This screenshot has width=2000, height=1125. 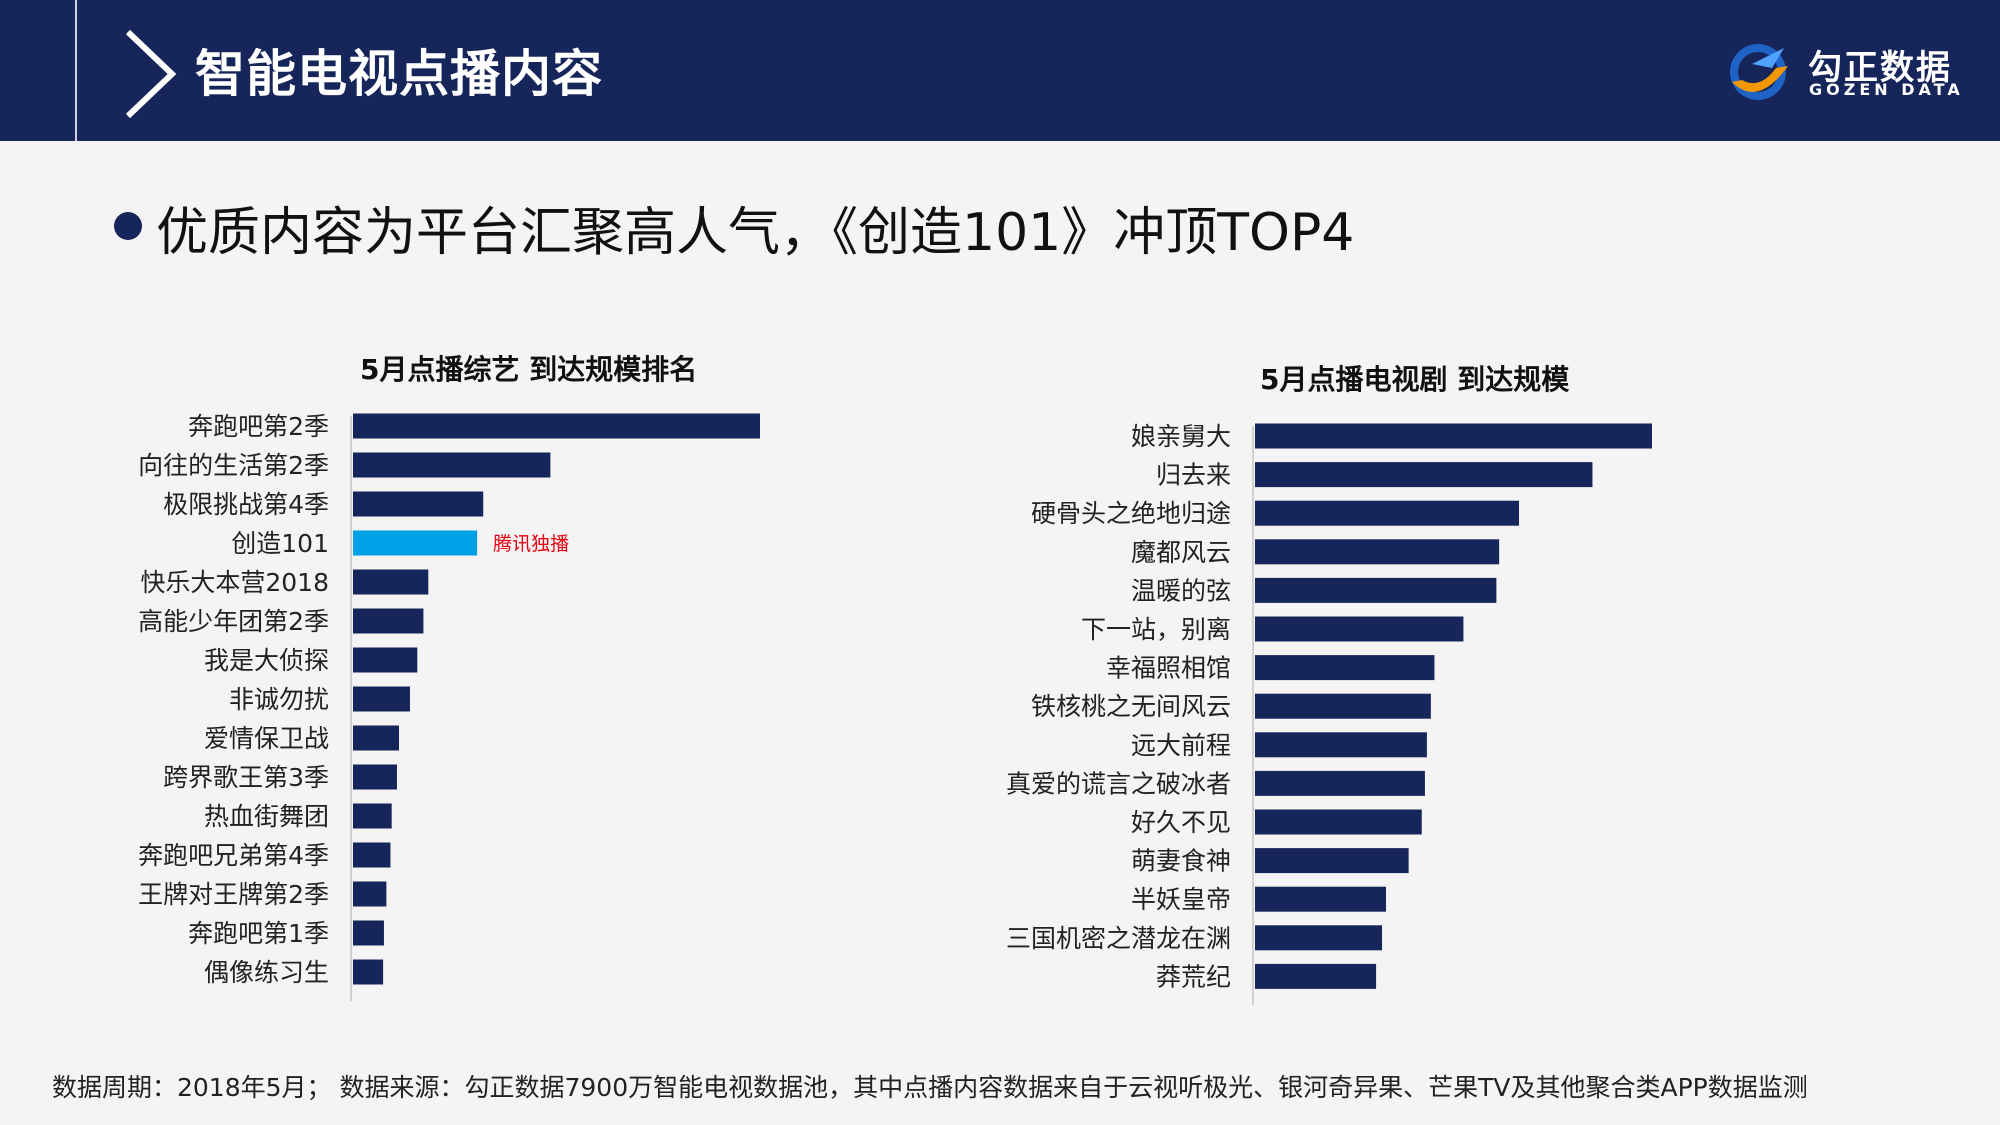 What do you see at coordinates (246, 504) in the screenshot?
I see `variety-category-label: 极限挑战第4季` at bounding box center [246, 504].